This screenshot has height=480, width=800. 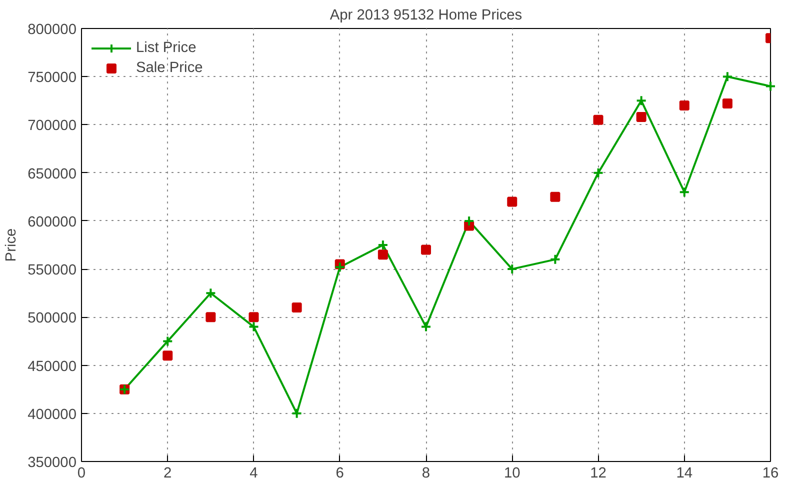 I want to click on y-tick-label: 800000, so click(x=52, y=30).